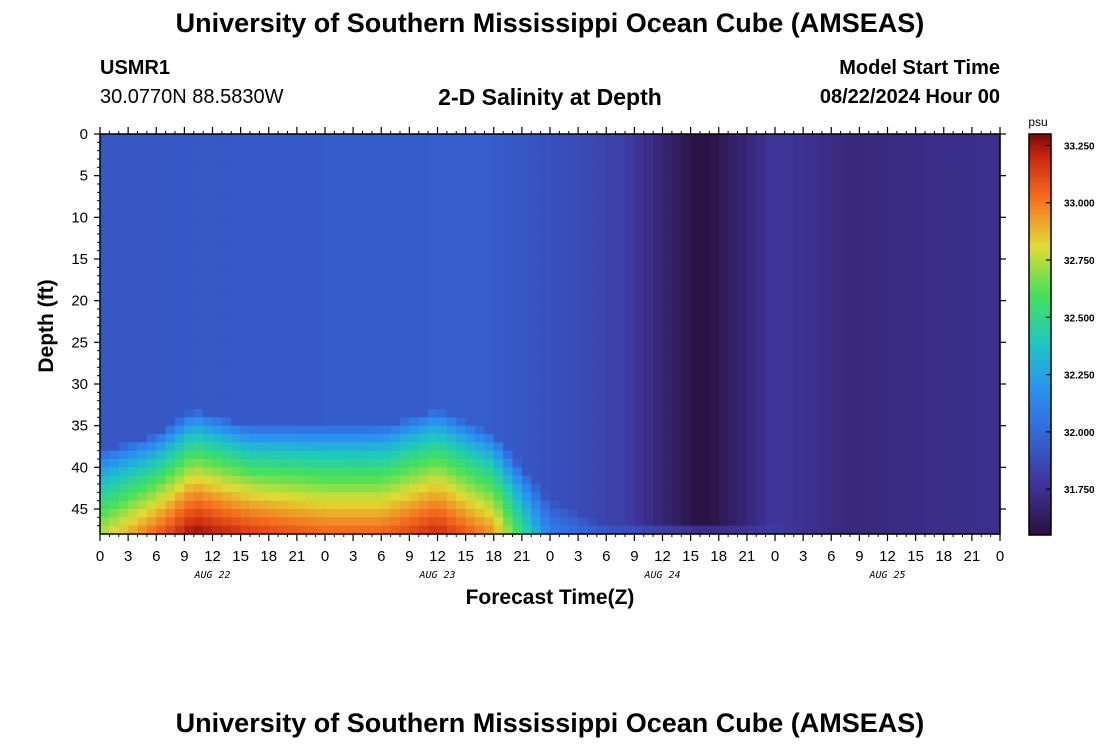  I want to click on x-tick-label: 15, so click(690, 556).